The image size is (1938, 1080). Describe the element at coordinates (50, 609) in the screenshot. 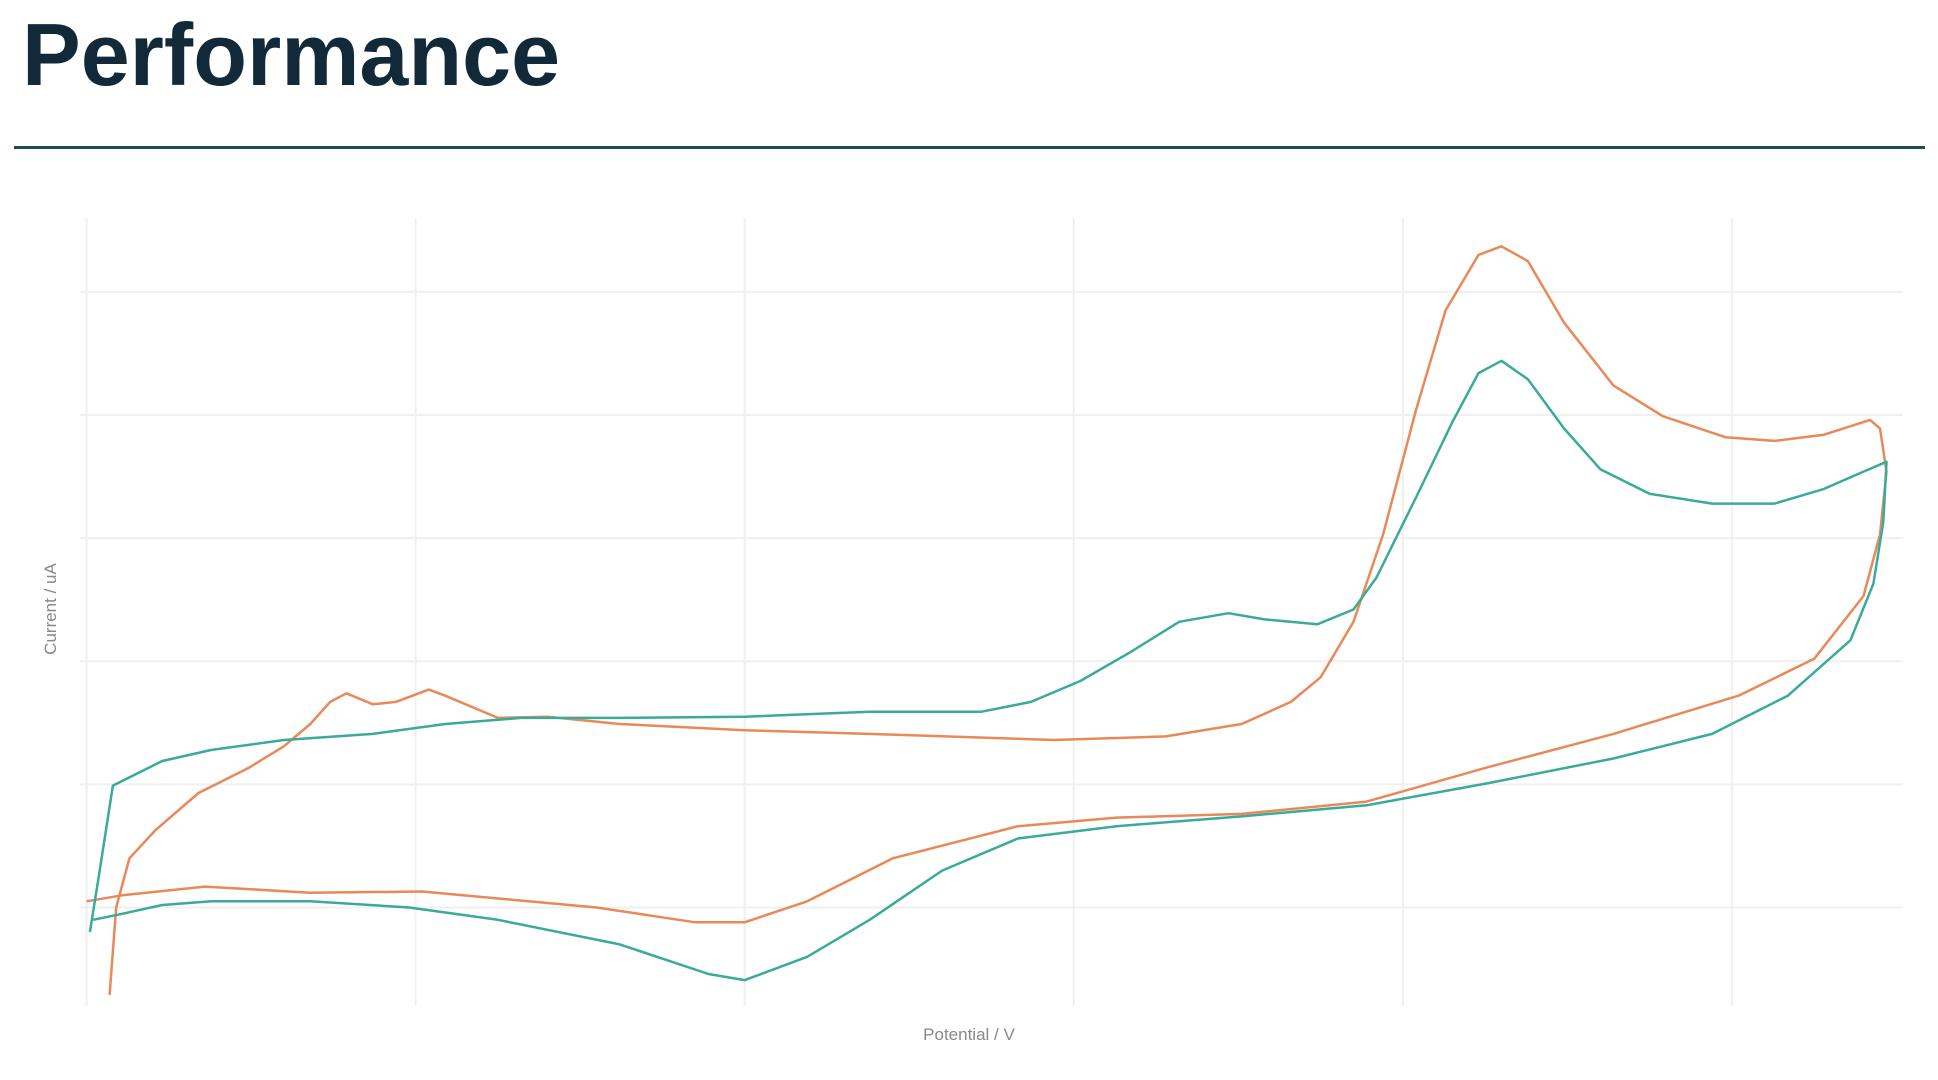

I see `y-axis-label: Current / uA` at that location.